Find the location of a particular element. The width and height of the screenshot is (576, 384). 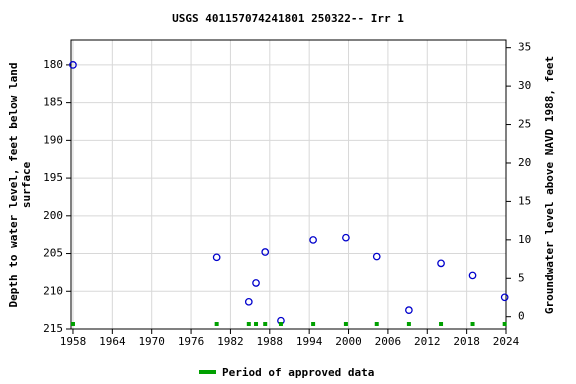

x-tick-label: 1970 is located at coordinates (151, 341).